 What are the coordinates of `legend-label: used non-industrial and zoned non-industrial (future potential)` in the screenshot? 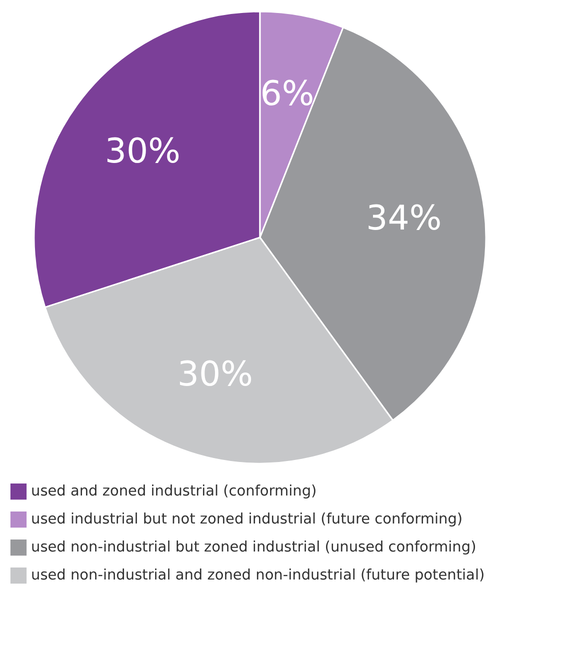 It's located at (258, 576).